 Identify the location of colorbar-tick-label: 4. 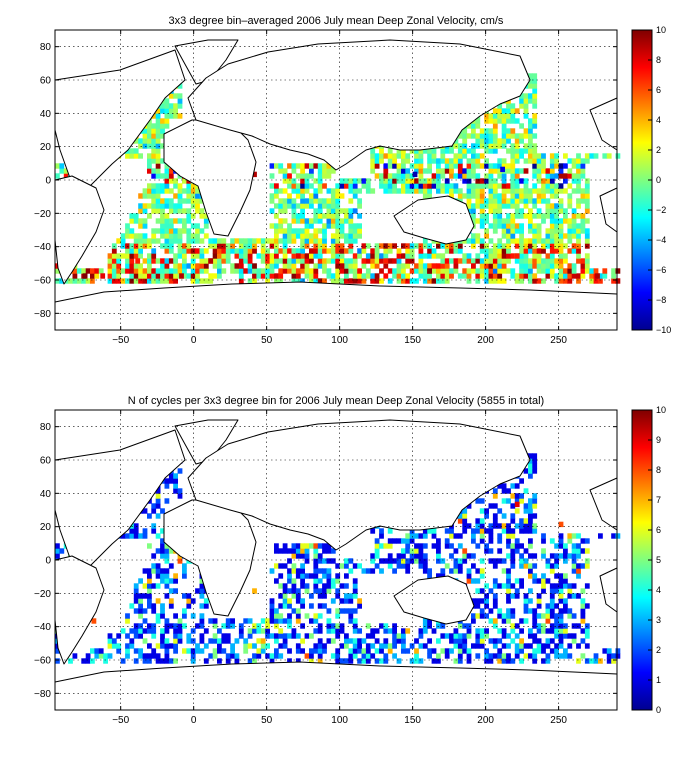
(658, 120).